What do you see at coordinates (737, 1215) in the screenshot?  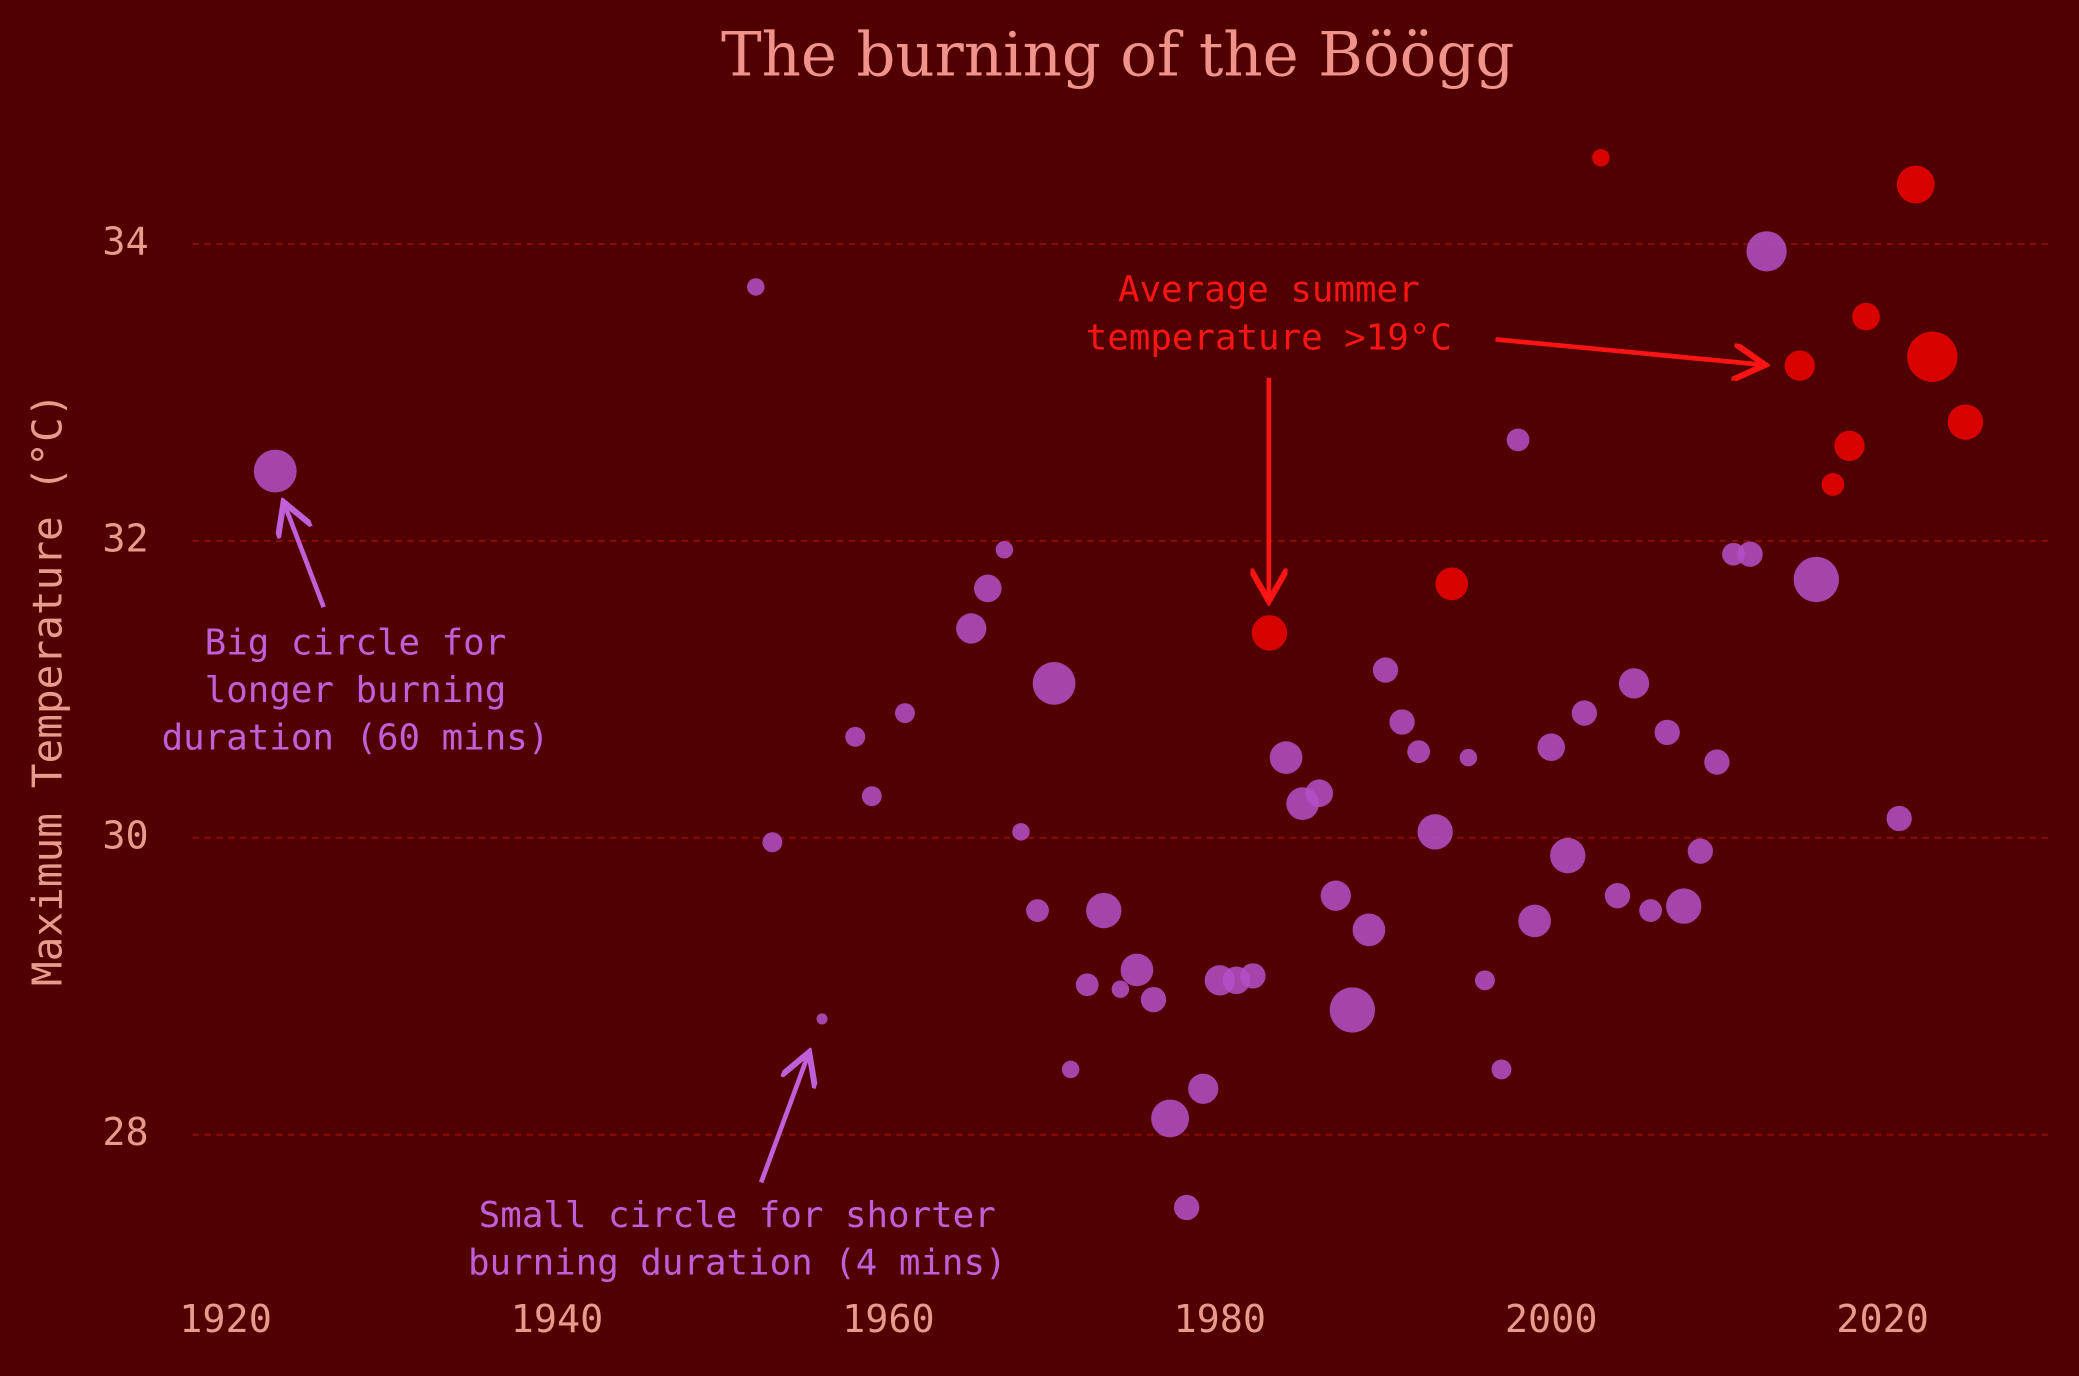 I see `annotation-text: Small circle for shorter` at bounding box center [737, 1215].